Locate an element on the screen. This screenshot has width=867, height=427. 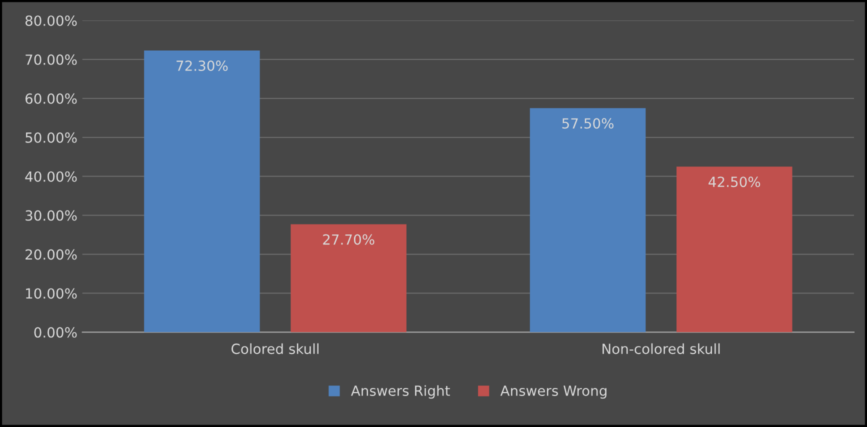
y-tick-label: 10.00% is located at coordinates (51, 293).